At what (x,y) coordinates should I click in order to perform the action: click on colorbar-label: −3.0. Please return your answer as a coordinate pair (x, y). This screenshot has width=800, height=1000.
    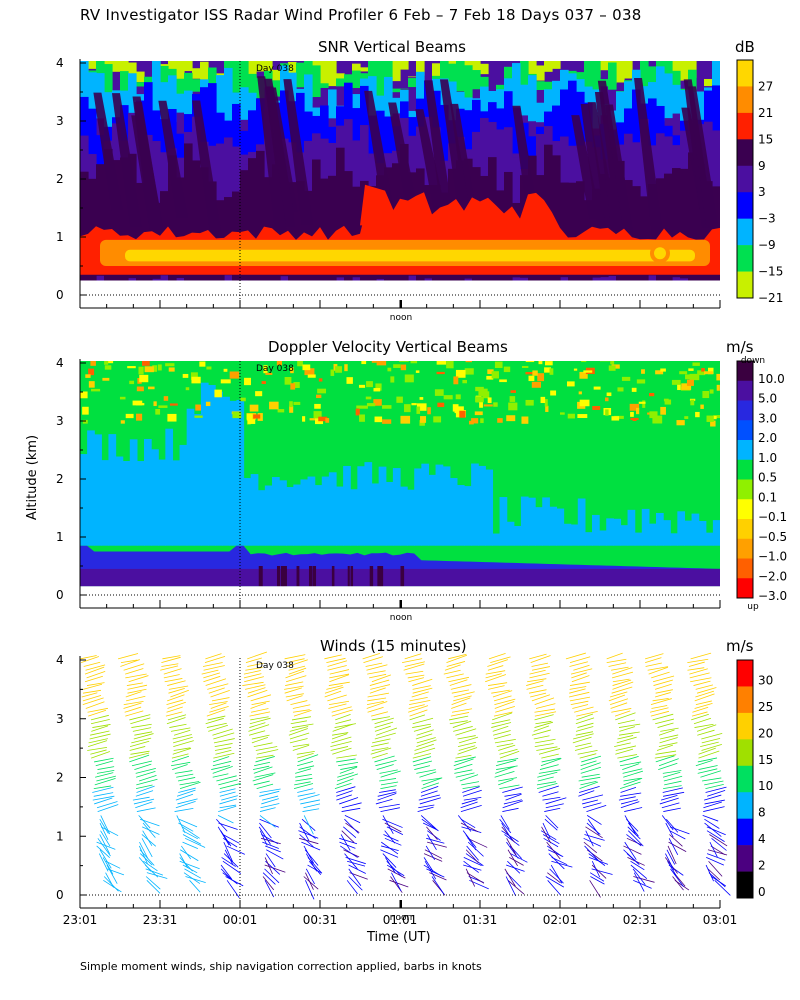
    Looking at the image, I should click on (772, 596).